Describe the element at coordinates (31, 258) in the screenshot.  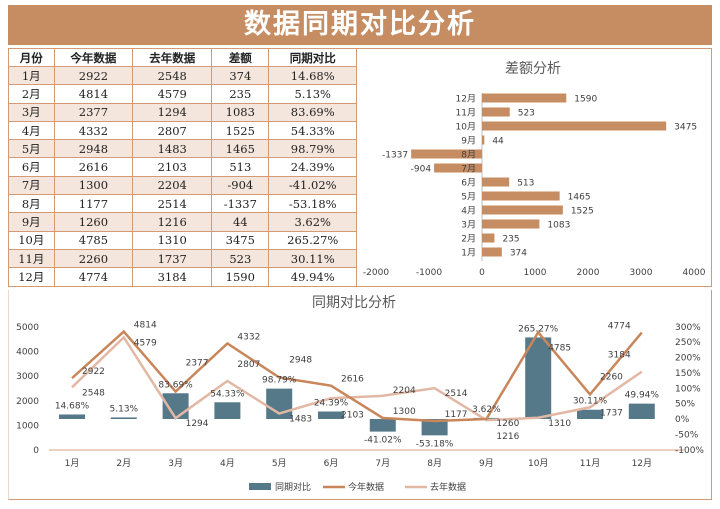
I see `cell-month: 11月` at that location.